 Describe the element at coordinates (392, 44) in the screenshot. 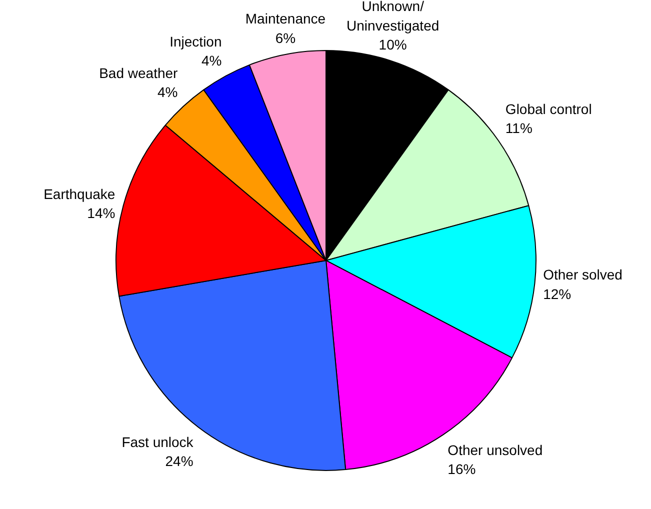

I see `data-label: 10%` at that location.